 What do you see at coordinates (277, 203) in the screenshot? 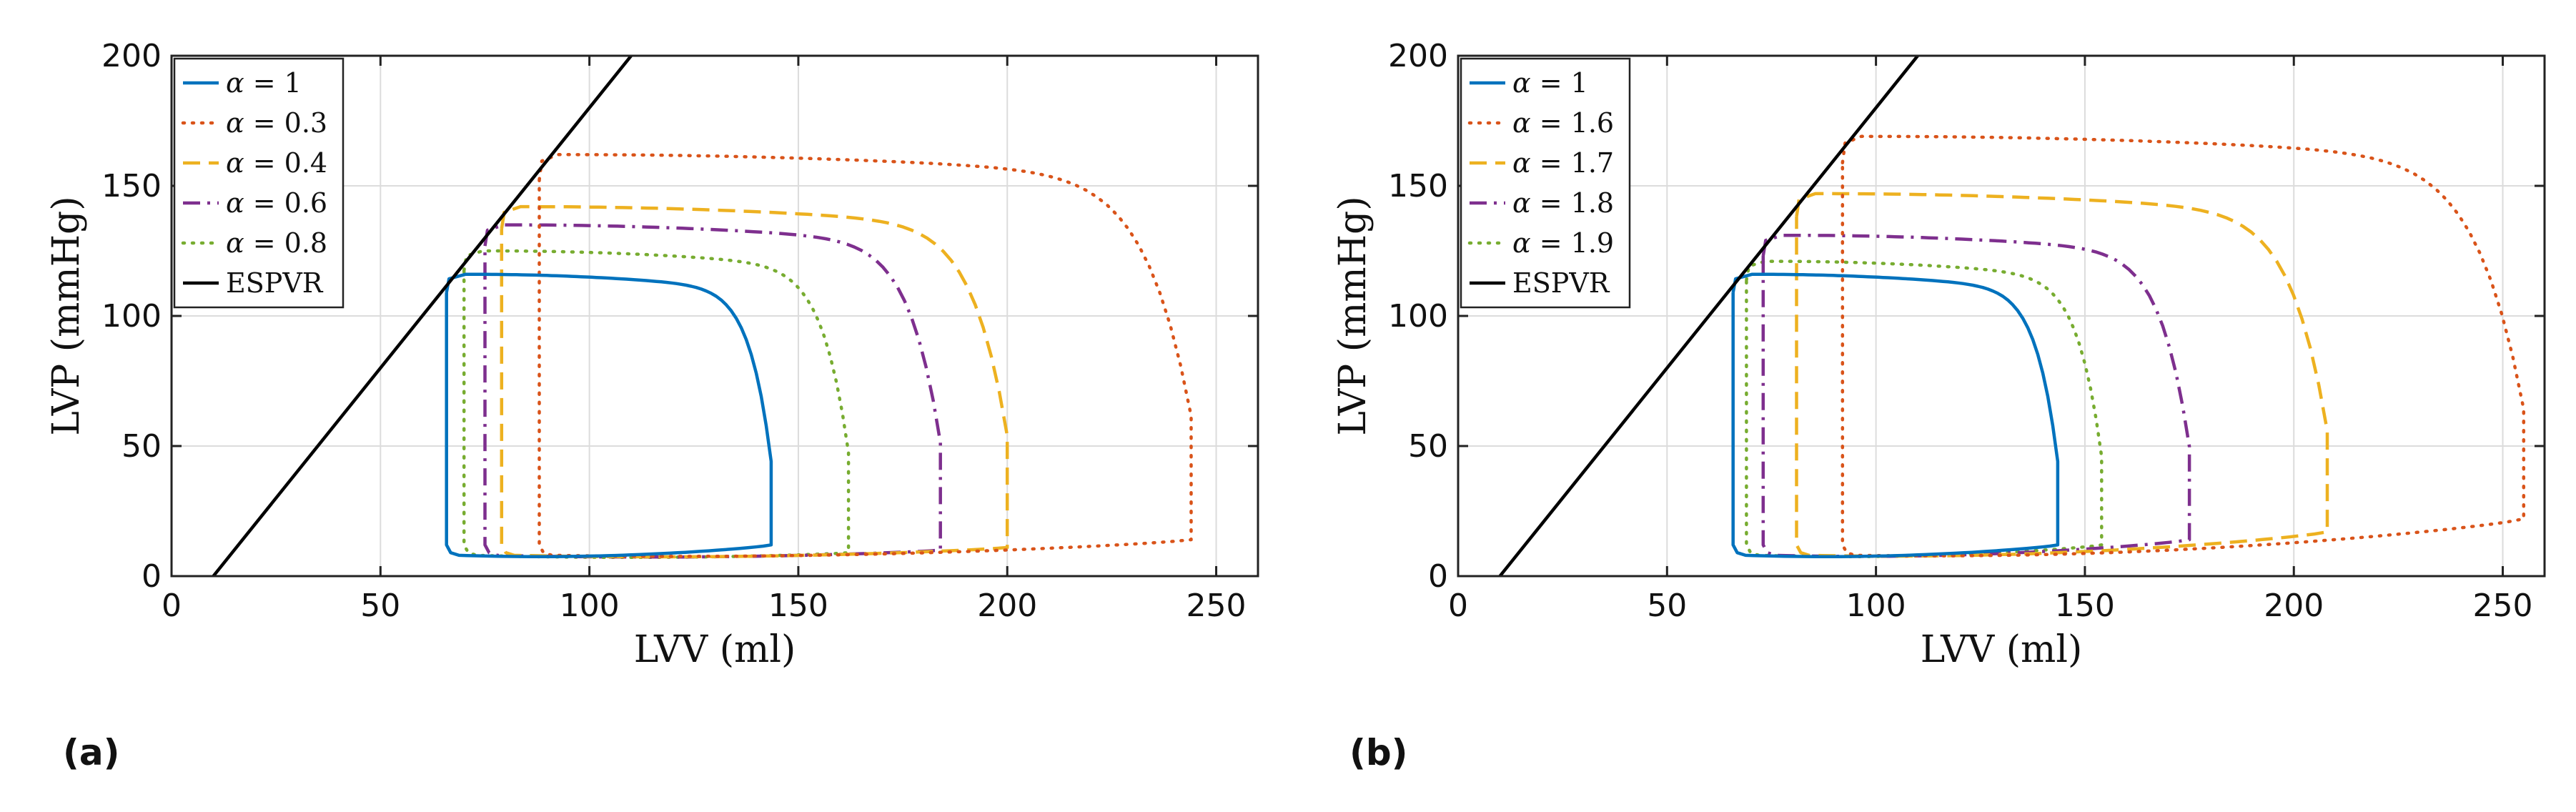
I see `legend-label: α = 0.6` at bounding box center [277, 203].